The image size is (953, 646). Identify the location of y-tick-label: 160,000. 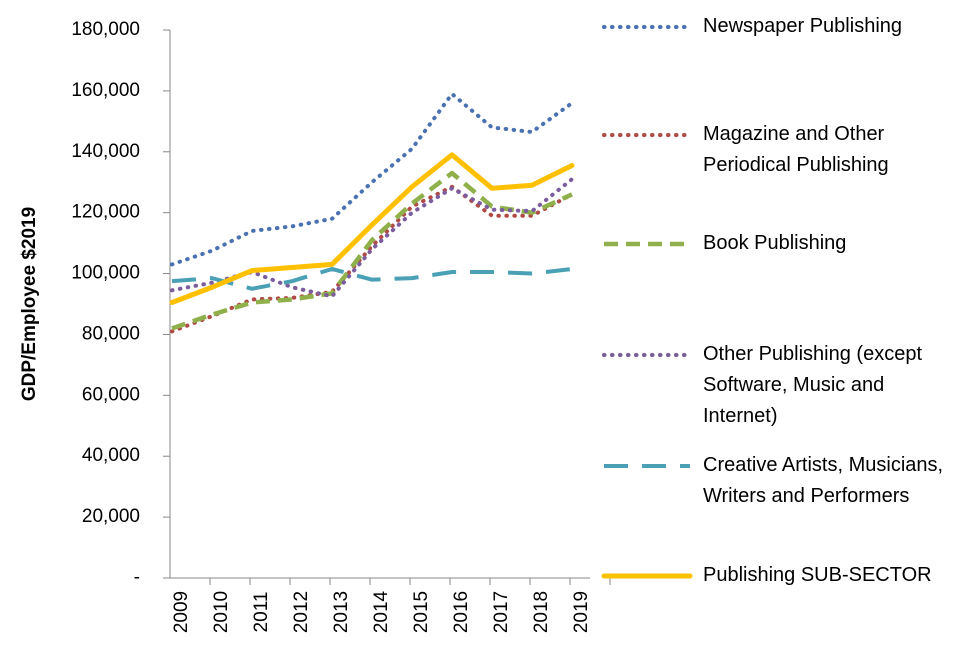
(105, 90).